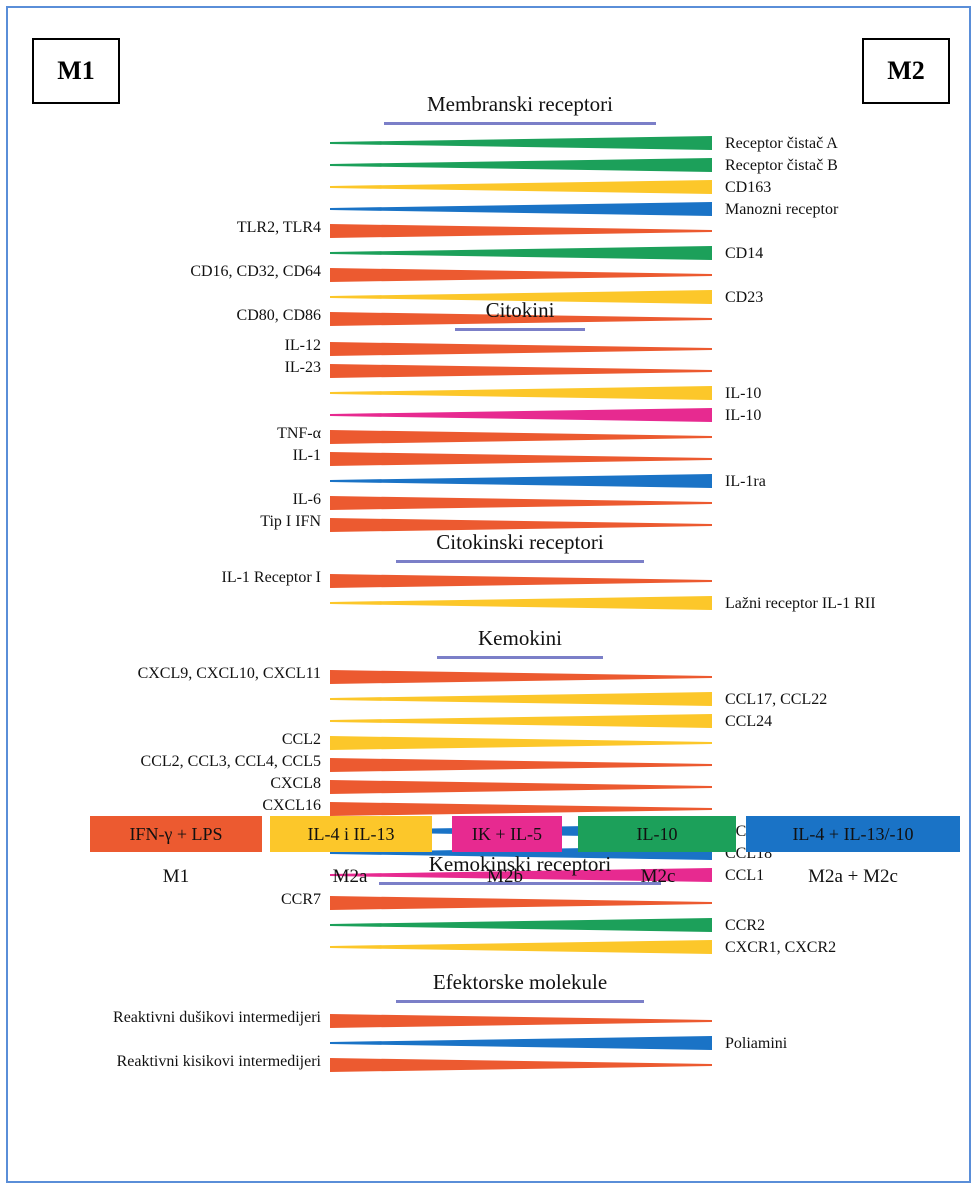 Image resolution: width=979 pixels, height=1189 pixels. What do you see at coordinates (299, 433) in the screenshot?
I see `bar-label-left: TNF-α` at bounding box center [299, 433].